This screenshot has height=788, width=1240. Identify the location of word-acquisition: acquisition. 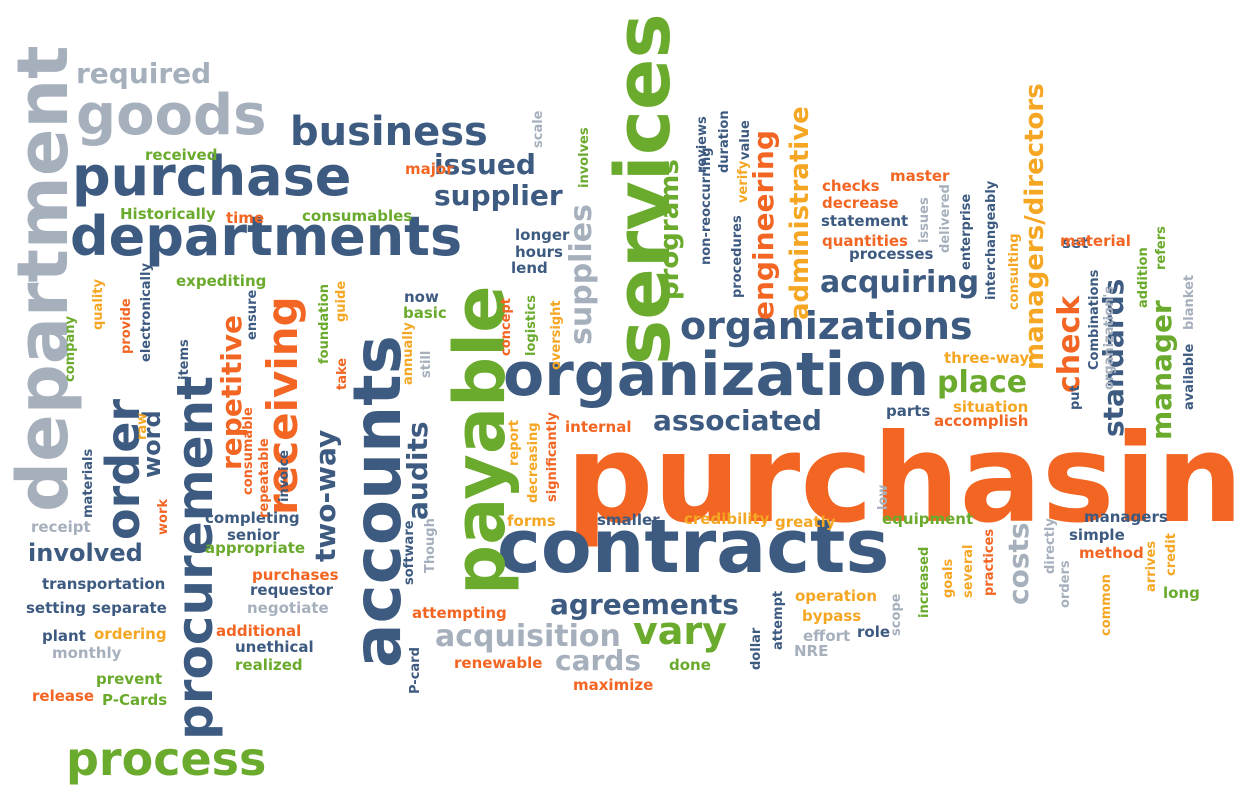
(528, 636).